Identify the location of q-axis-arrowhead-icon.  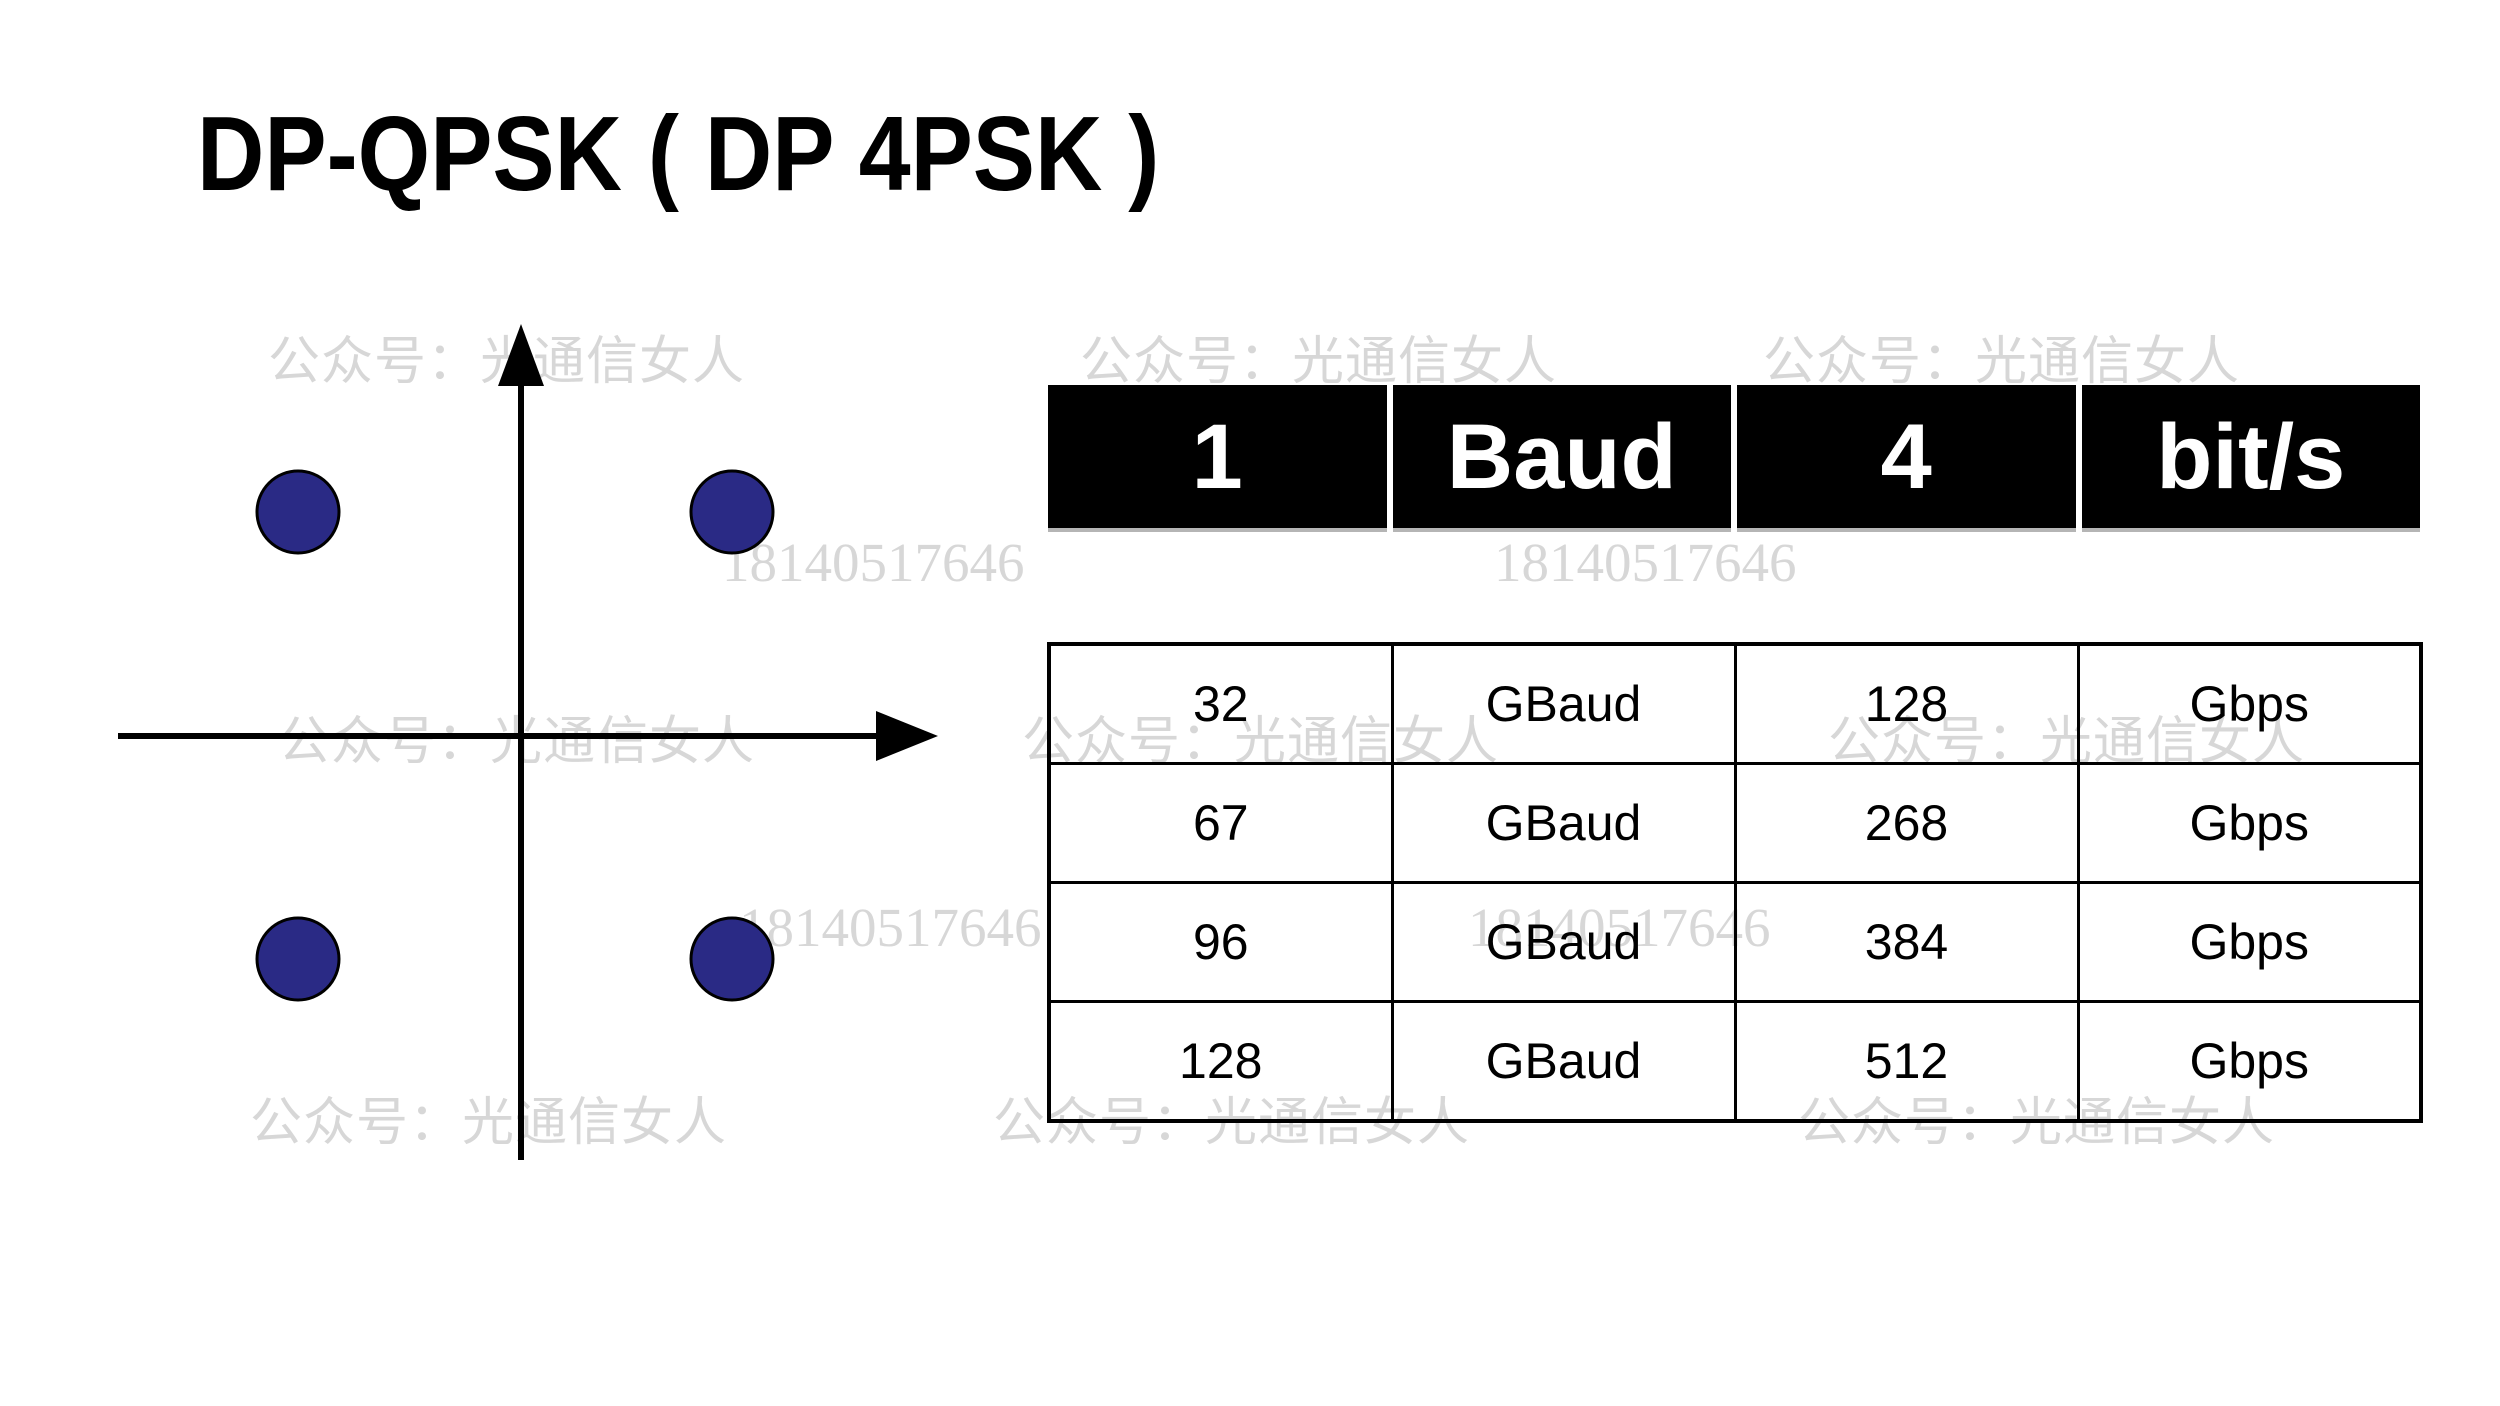
(521, 355).